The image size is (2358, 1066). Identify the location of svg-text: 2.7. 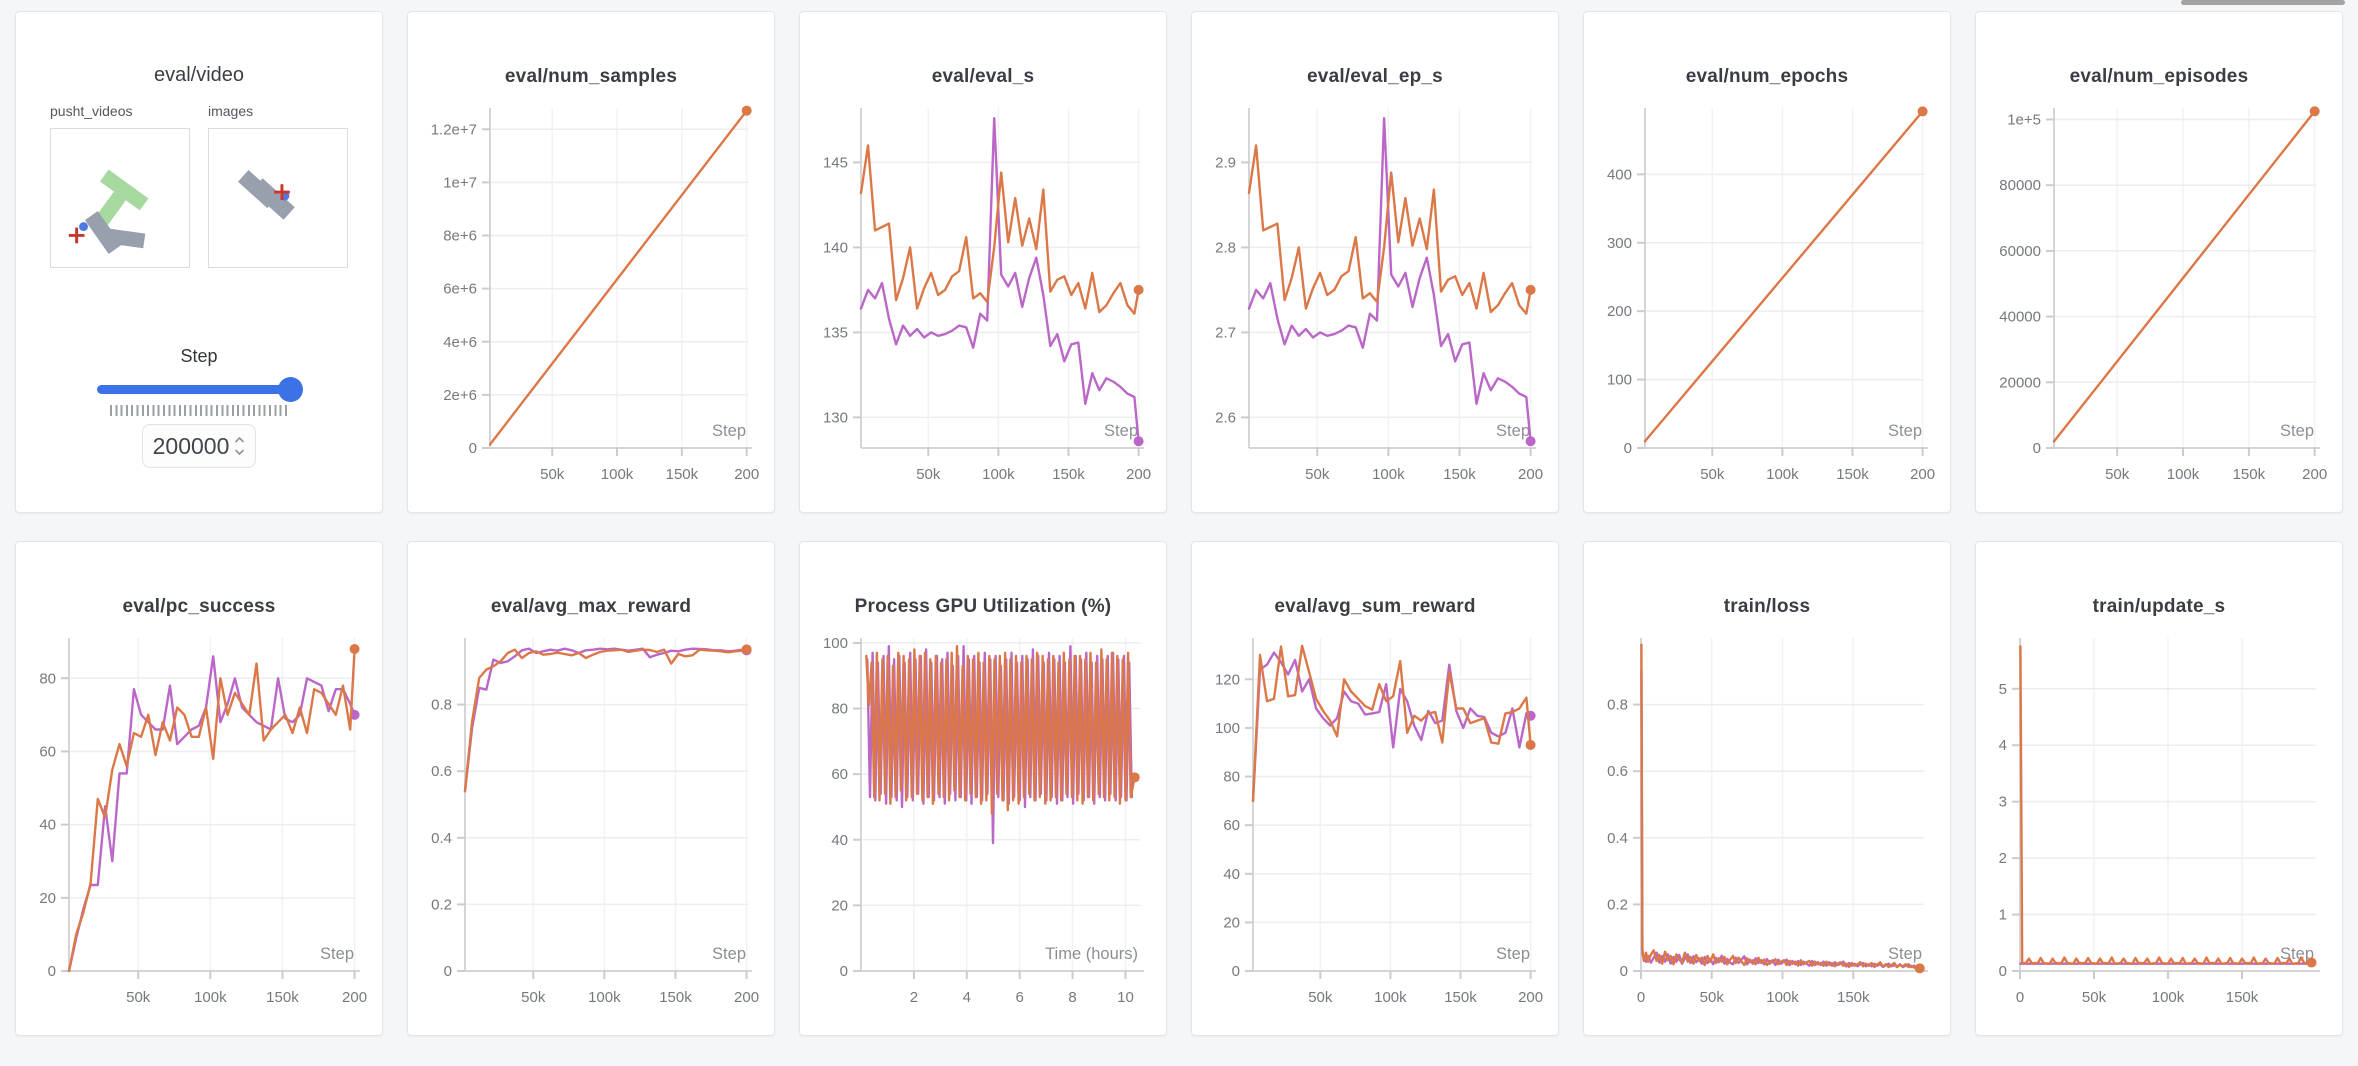
(1225, 332).